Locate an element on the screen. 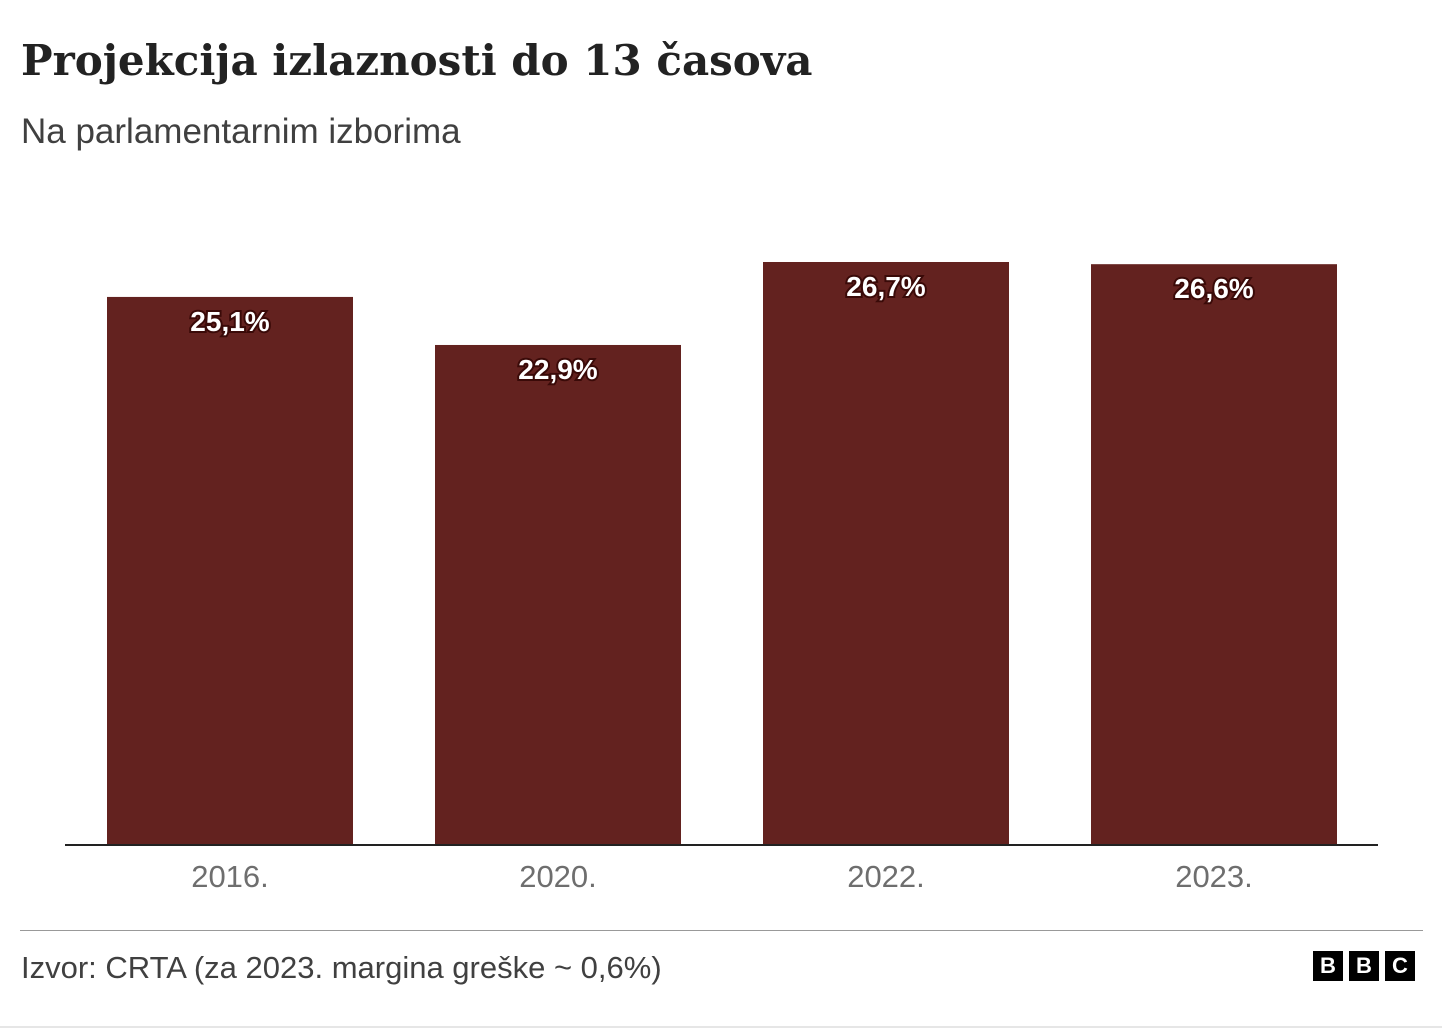  x-tick-label: 2020. is located at coordinates (558, 876).